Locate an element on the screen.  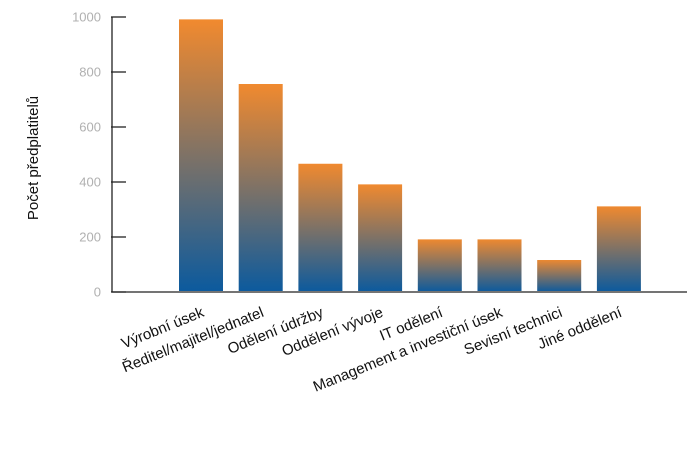
y-tick-label: 800 is located at coordinates (90, 72).